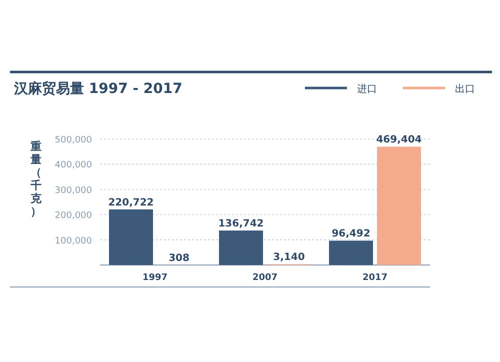 The width and height of the screenshot is (500, 362). What do you see at coordinates (241, 224) in the screenshot?
I see `data-label: 136,742` at bounding box center [241, 224].